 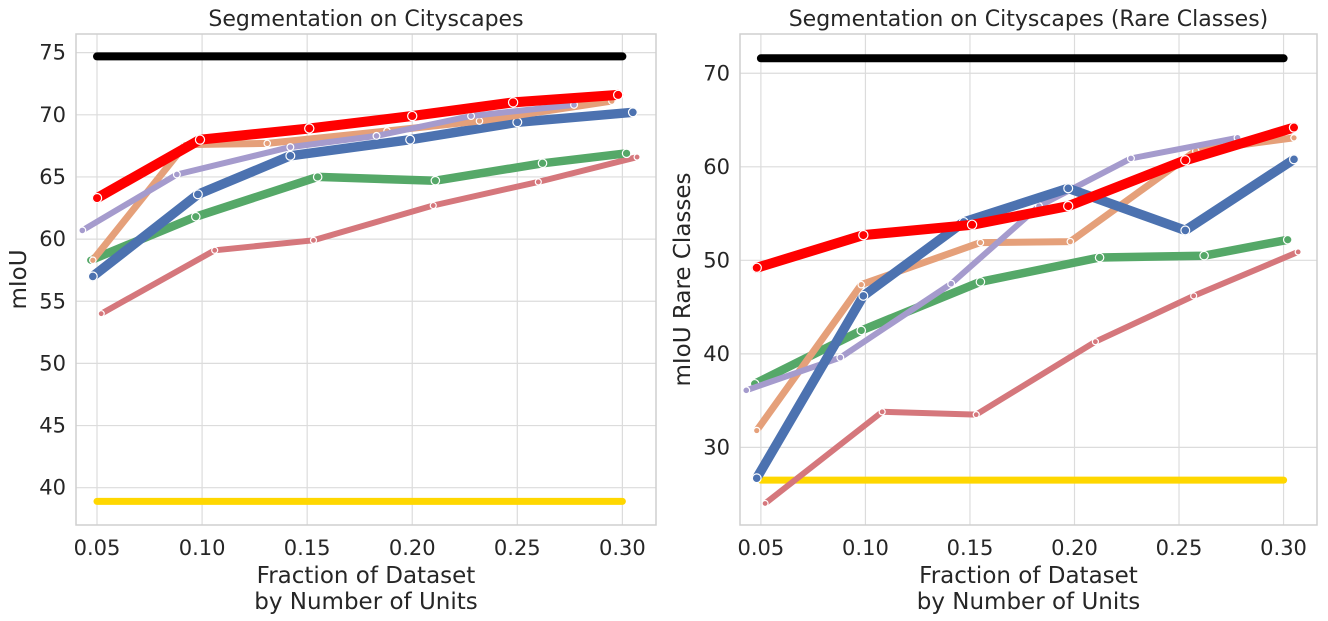 I want to click on series-line-purple, so click(x=328, y=167).